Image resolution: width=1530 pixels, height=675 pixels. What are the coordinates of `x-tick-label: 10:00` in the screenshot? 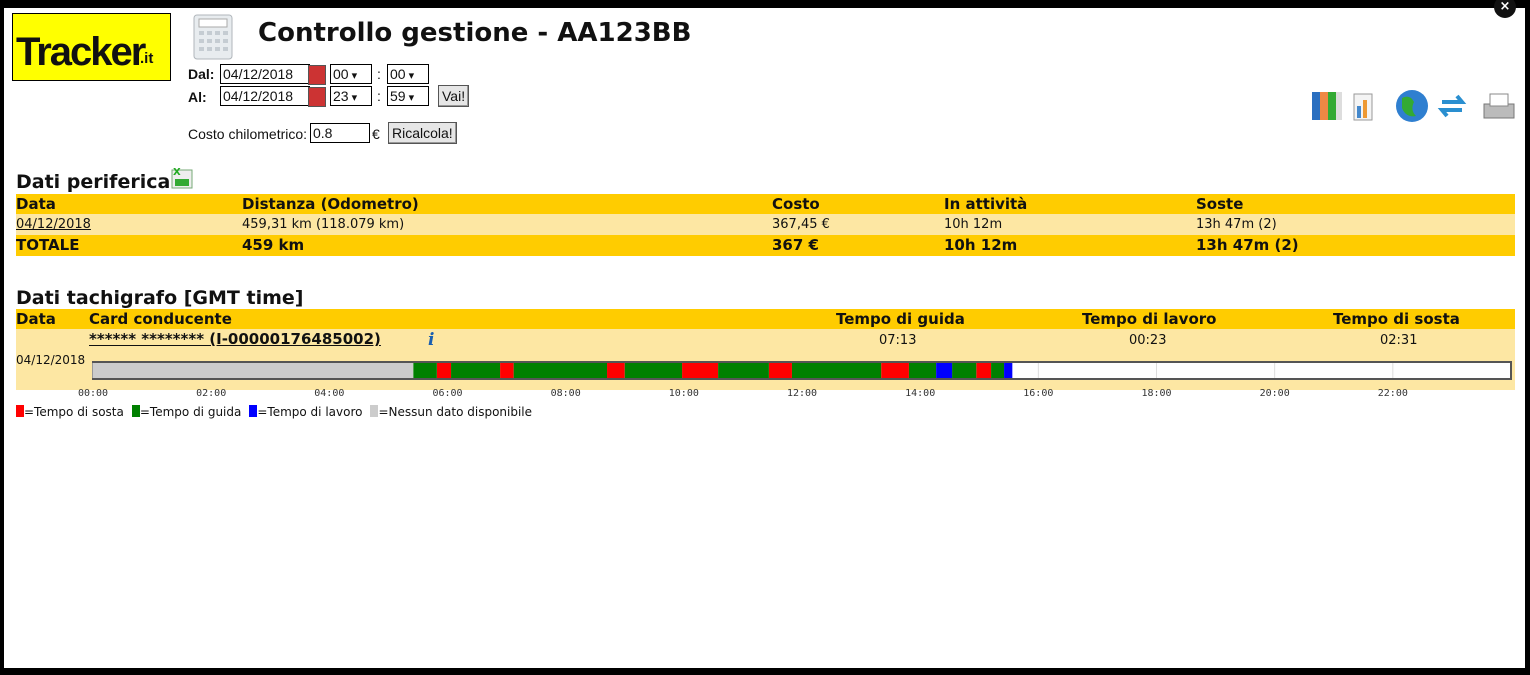 It's located at (684, 393).